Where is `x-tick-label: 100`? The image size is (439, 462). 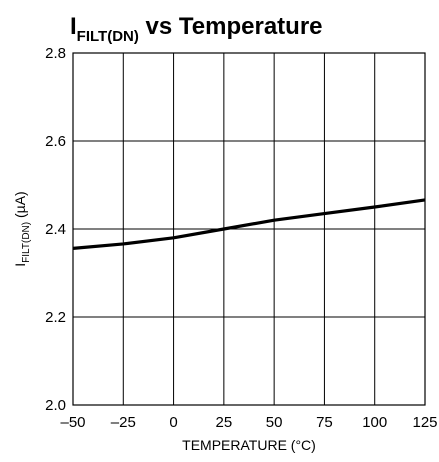
x-tick-label: 100 is located at coordinates (374, 422).